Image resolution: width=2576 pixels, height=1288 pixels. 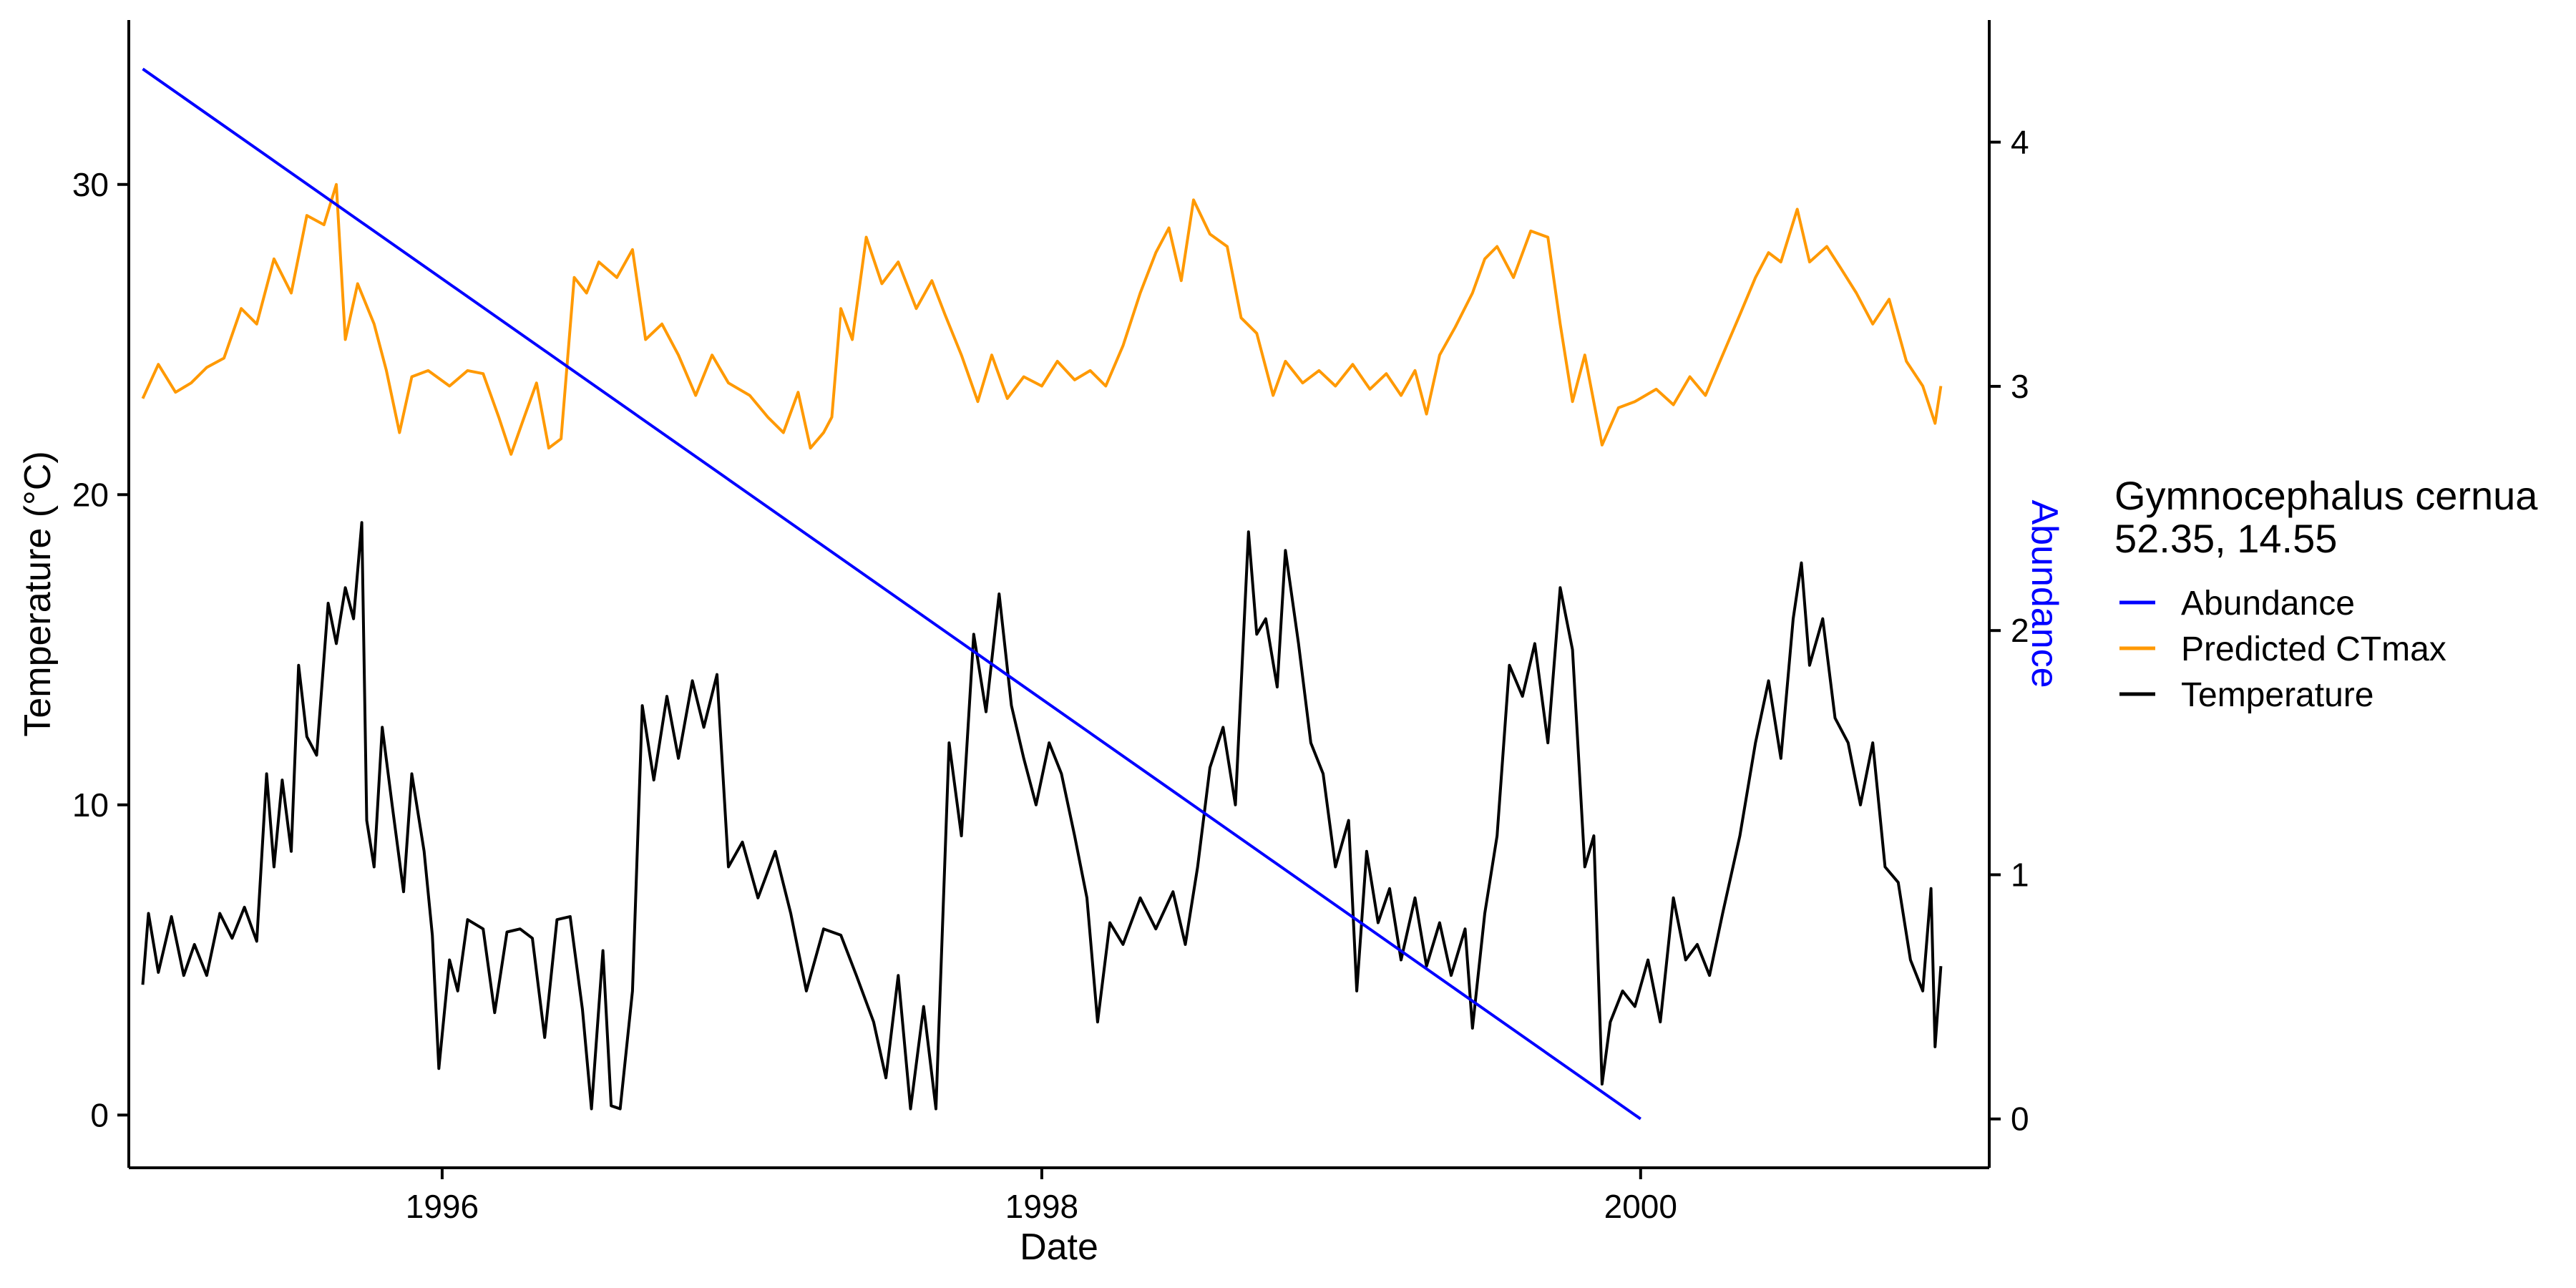 I want to click on x-tick-label: 1996, so click(x=442, y=1206).